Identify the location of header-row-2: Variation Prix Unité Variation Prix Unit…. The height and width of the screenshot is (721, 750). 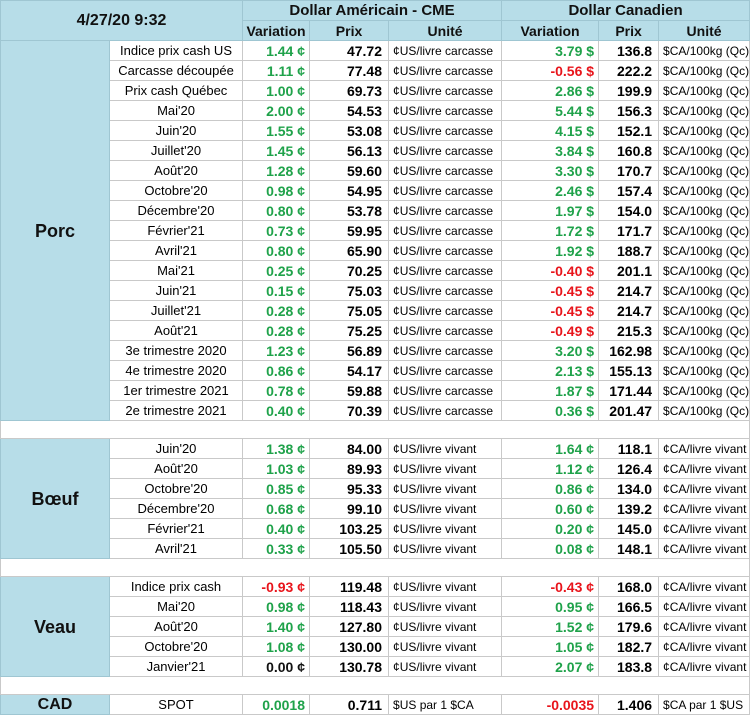
(375, 30).